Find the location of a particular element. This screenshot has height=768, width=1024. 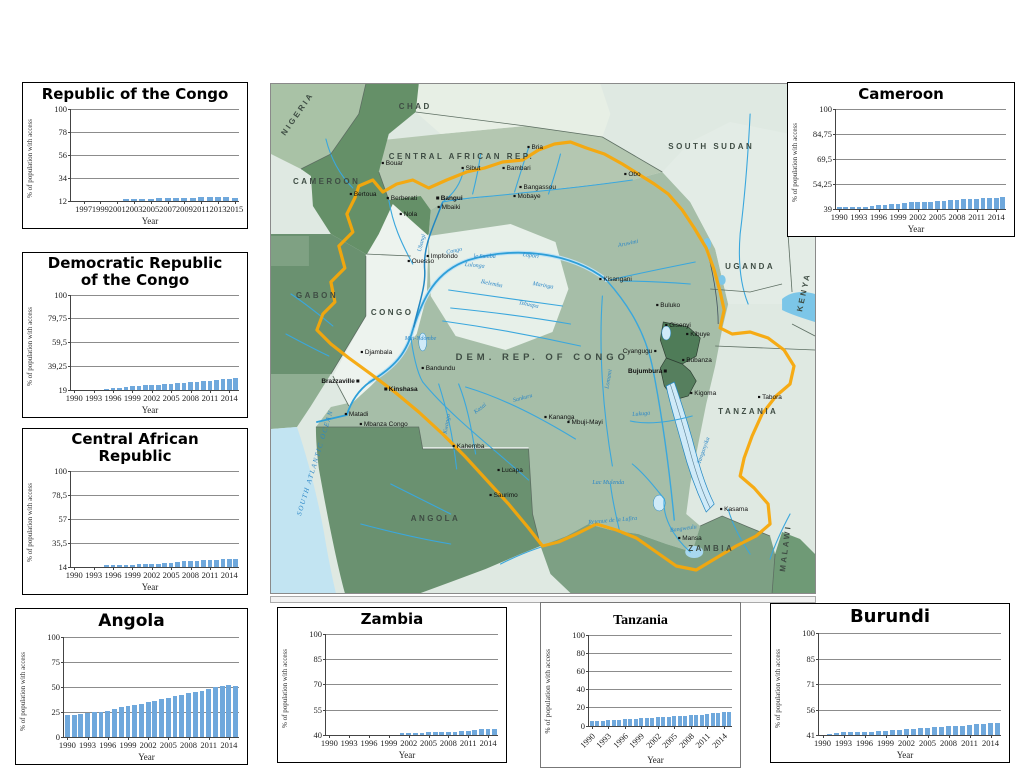

map-city-label: Bouar is located at coordinates (395, 163).